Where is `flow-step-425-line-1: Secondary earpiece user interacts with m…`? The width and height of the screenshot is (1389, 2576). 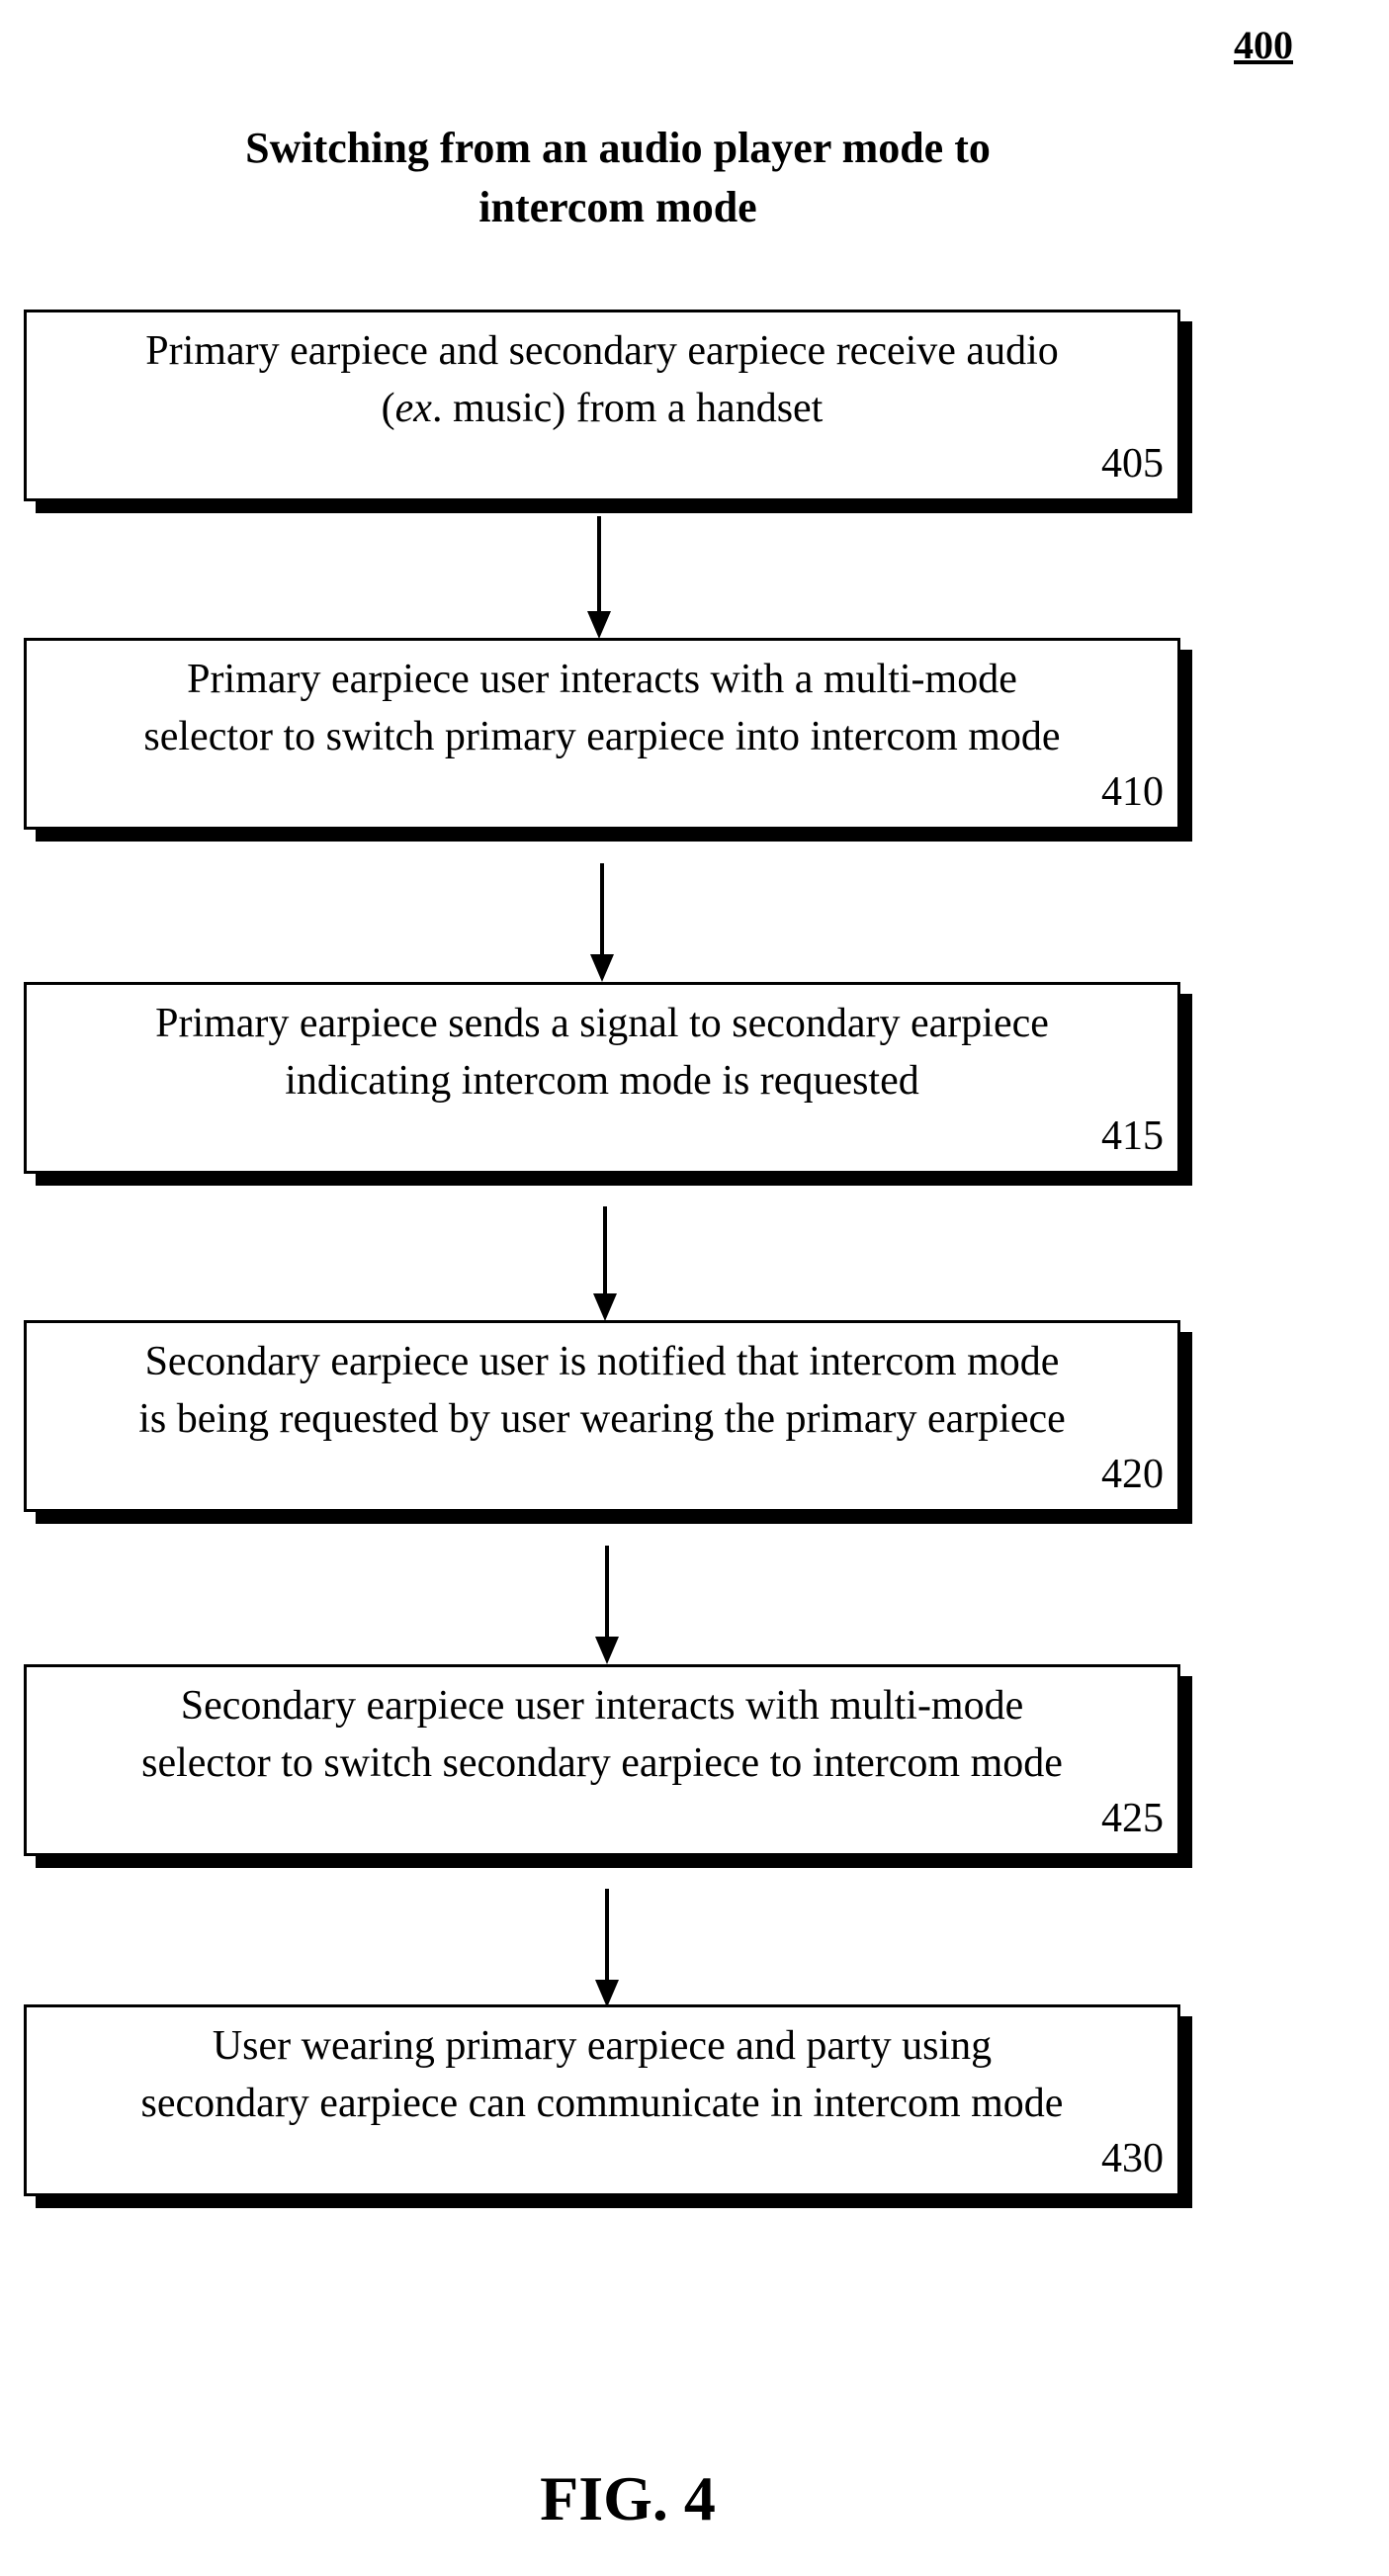
flow-step-425-line-1: Secondary earpiece user interacts with m… is located at coordinates (602, 1705).